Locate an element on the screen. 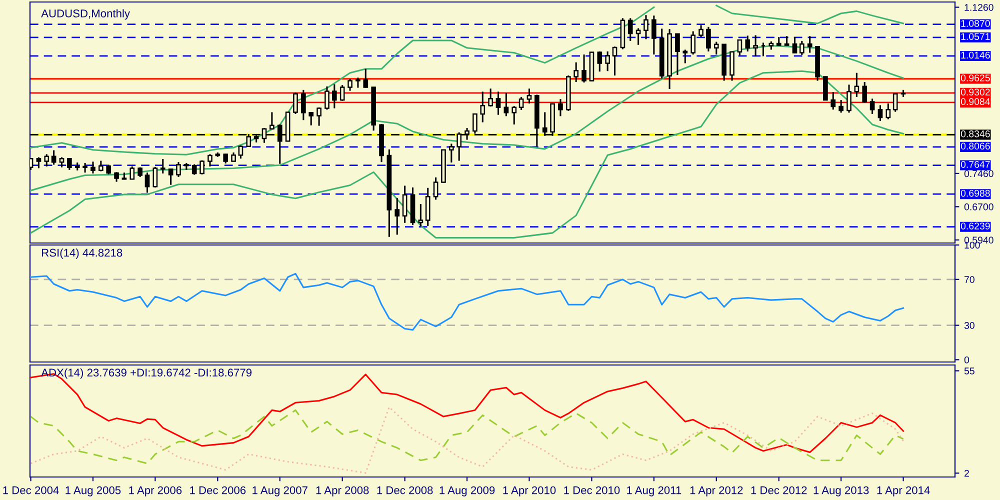 The height and width of the screenshot is (500, 1000). text: AUDUSD,Monthly is located at coordinates (85, 14).